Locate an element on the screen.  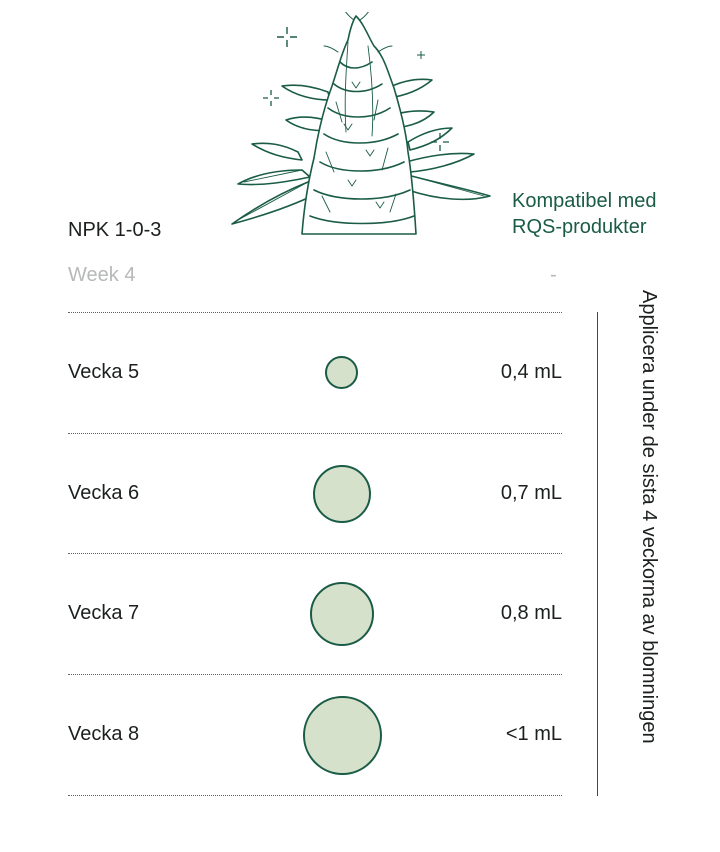
timeline-line is located at coordinates (597, 554).